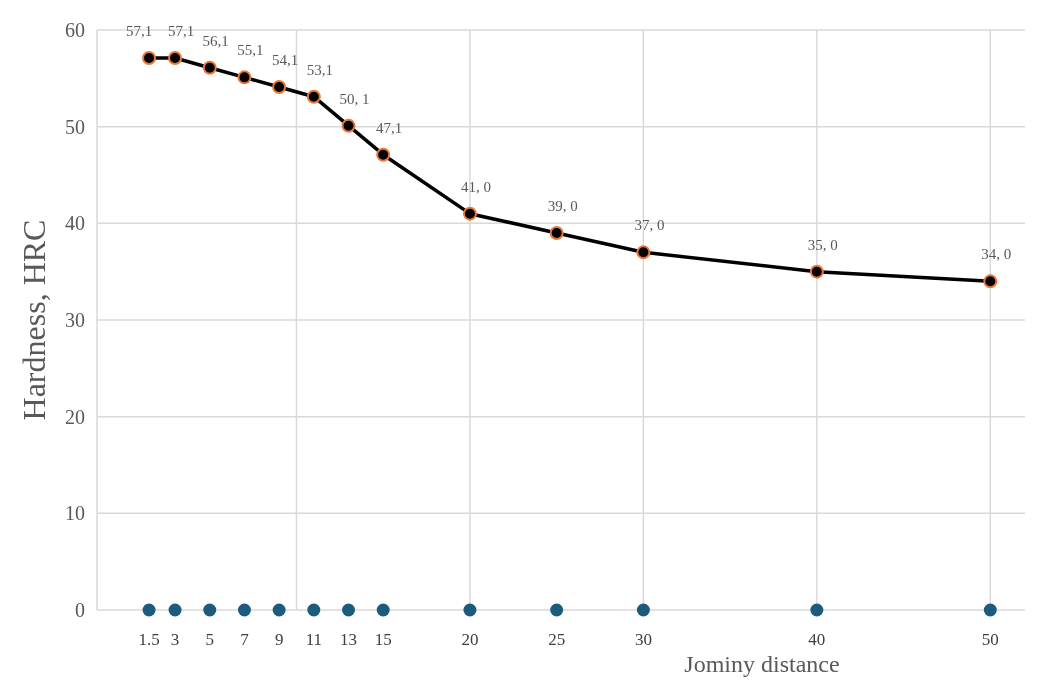 This screenshot has width=1037, height=680. I want to click on y-tick-label: 30, so click(75, 320).